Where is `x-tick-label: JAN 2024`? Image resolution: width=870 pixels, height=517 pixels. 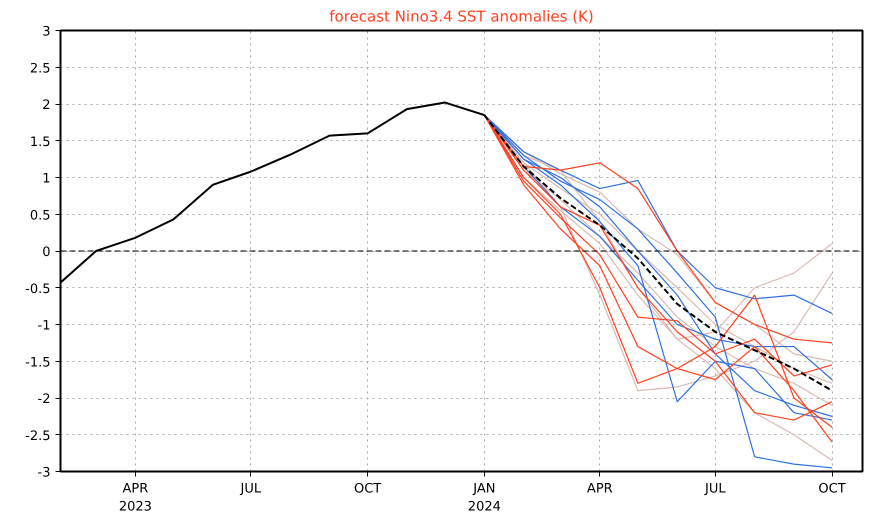
x-tick-label: JAN 2024 is located at coordinates (484, 498).